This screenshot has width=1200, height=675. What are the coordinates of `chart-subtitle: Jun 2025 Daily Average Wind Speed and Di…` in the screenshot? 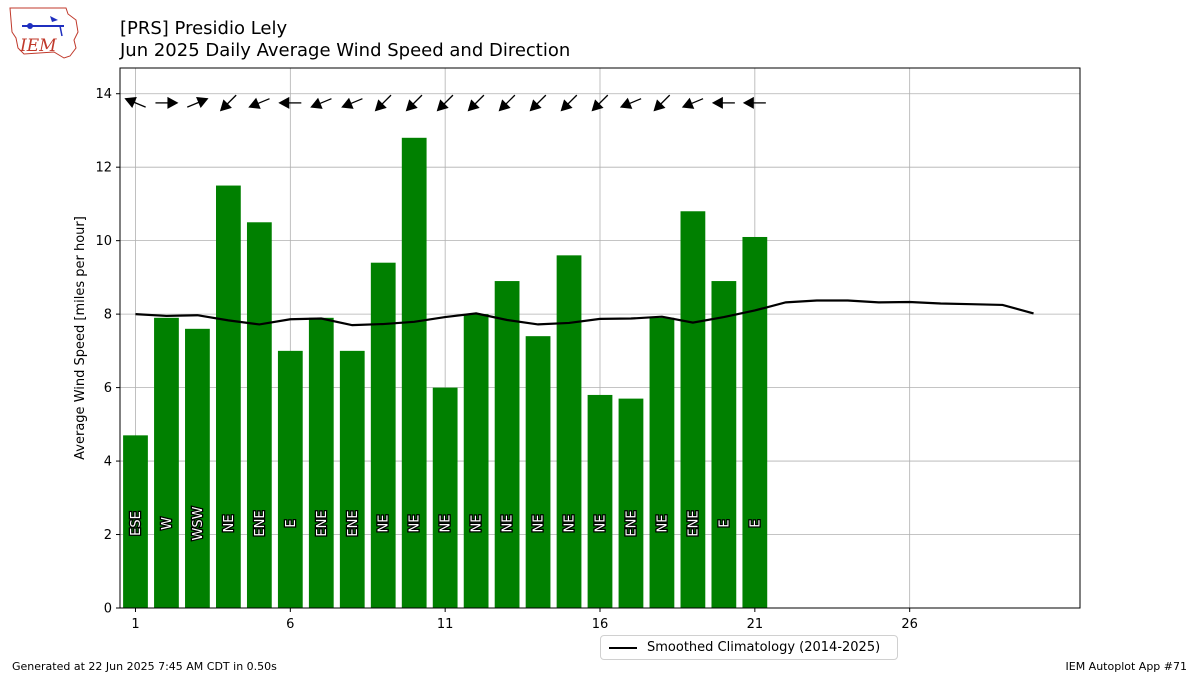 It's located at (345, 50).